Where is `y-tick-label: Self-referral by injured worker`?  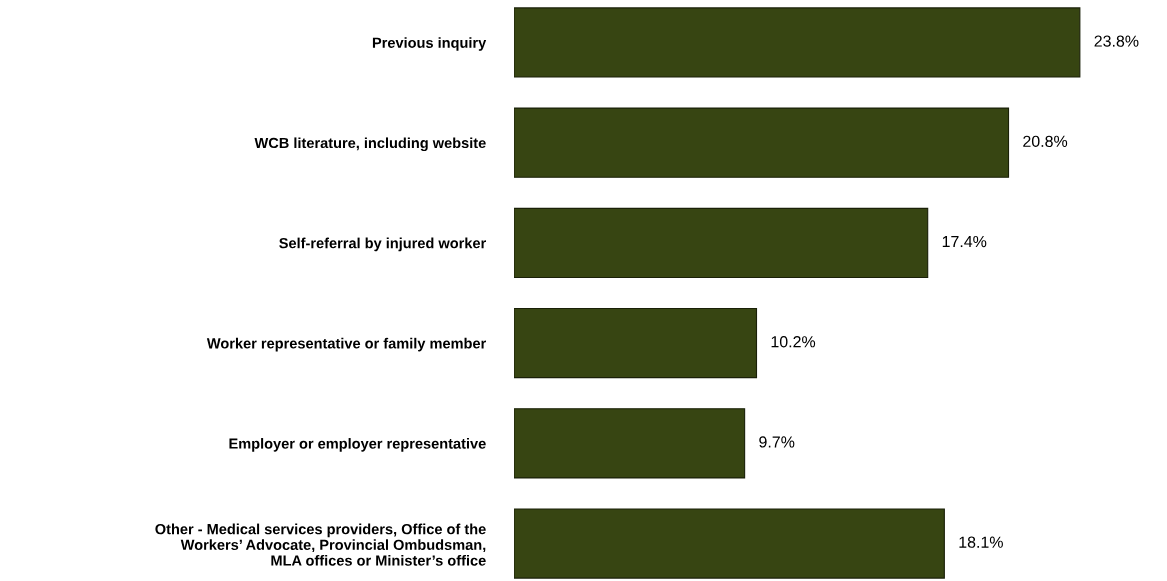
y-tick-label: Self-referral by injured worker is located at coordinates (383, 244).